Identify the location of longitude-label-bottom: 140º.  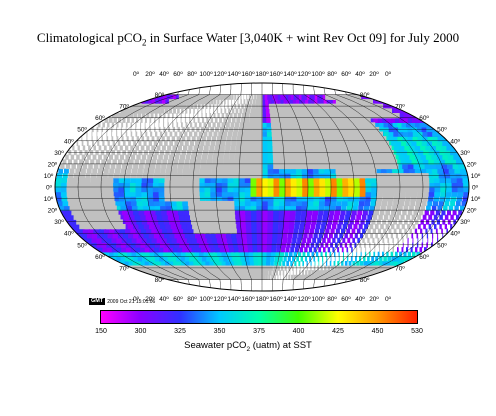
(290, 299).